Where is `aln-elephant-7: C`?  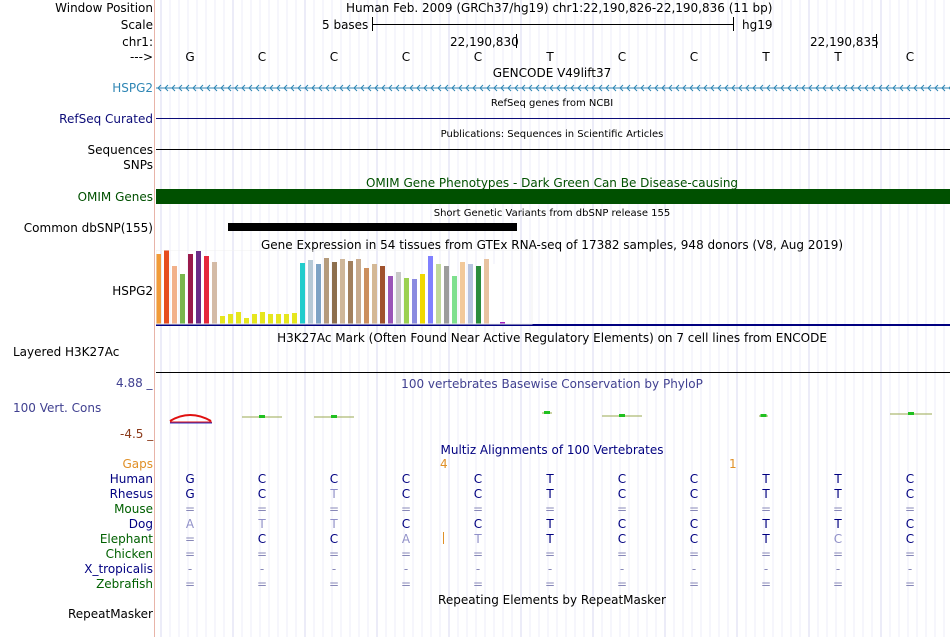 aln-elephant-7: C is located at coordinates (694, 539).